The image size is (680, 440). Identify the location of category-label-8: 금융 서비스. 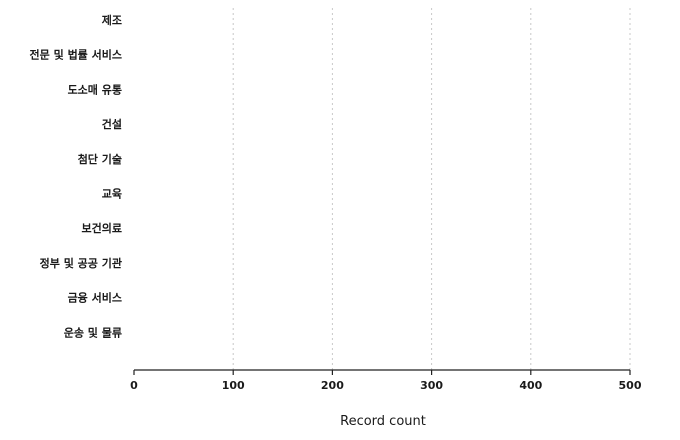
(95, 298).